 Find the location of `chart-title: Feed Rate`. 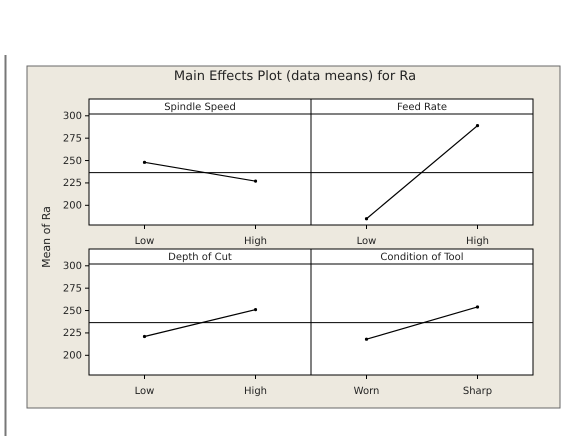

chart-title: Feed Rate is located at coordinates (422, 107).